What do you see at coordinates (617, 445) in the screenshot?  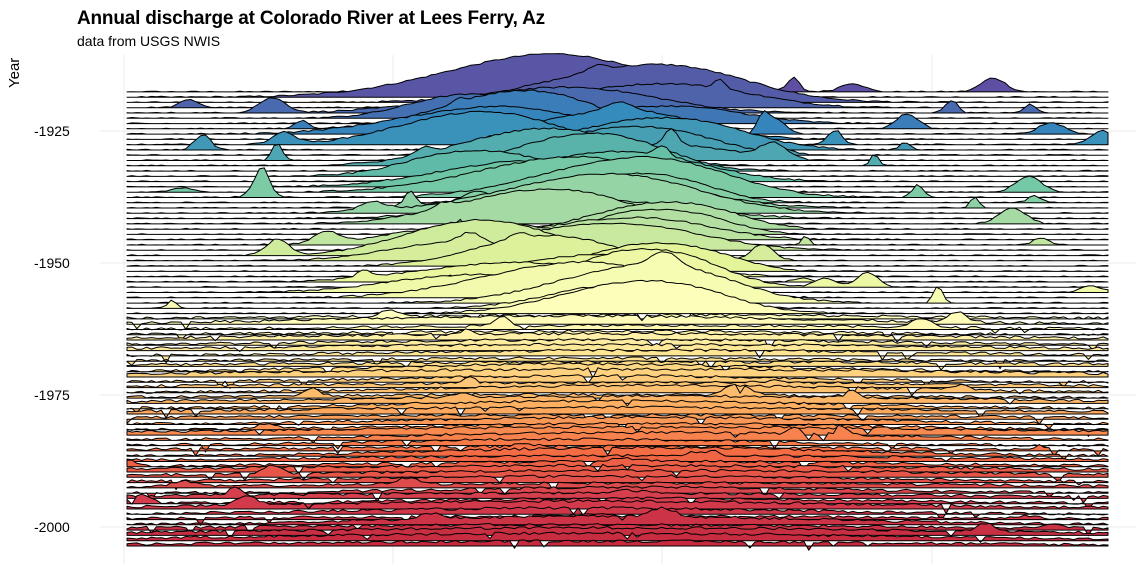 I see `ridge-1988` at bounding box center [617, 445].